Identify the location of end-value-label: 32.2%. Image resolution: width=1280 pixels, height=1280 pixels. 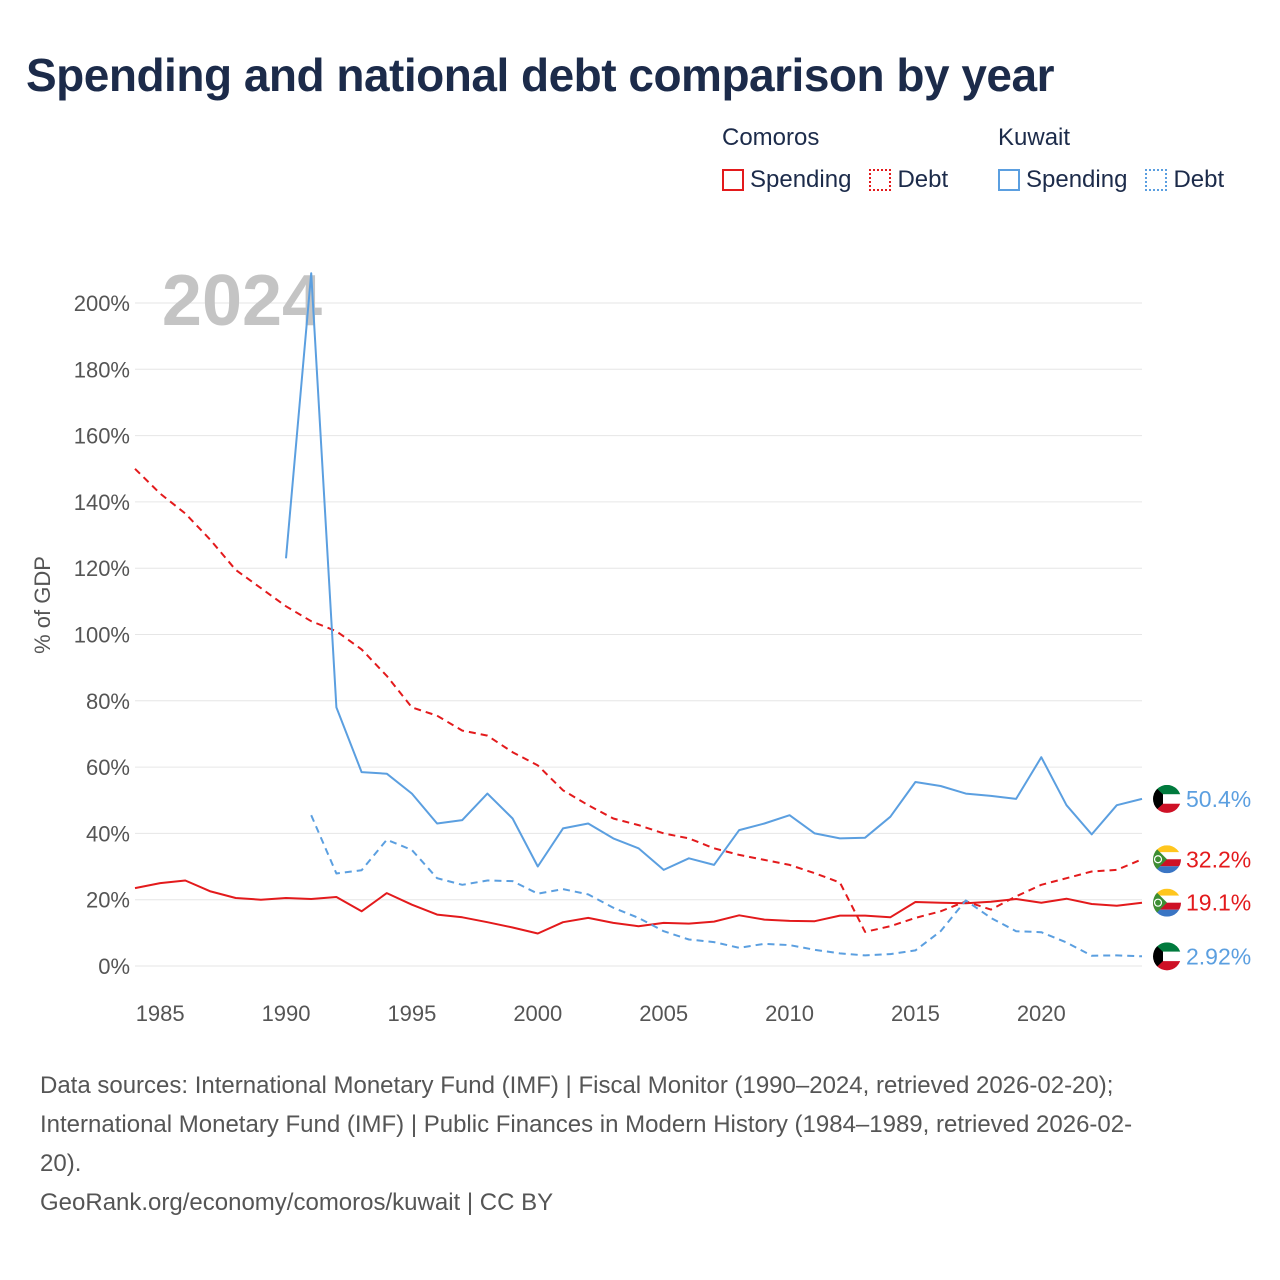
(1218, 859).